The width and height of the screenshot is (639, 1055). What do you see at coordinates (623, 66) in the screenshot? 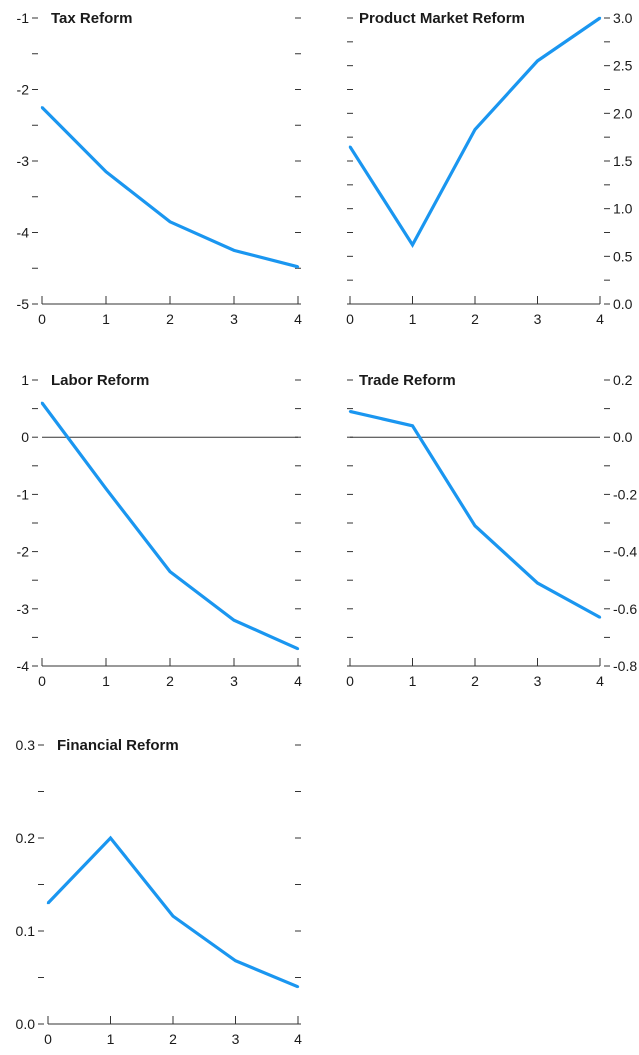
I see `y-tick-label: 2.5` at bounding box center [623, 66].